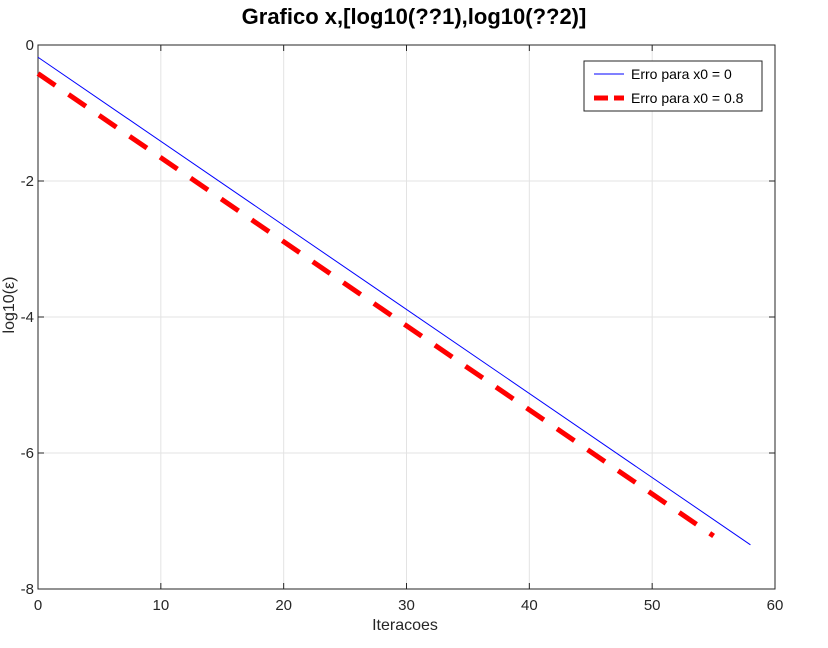 This screenshot has width=828, height=648. What do you see at coordinates (681, 74) in the screenshot?
I see `legend-entry-label: Erro para x0 = 0` at bounding box center [681, 74].